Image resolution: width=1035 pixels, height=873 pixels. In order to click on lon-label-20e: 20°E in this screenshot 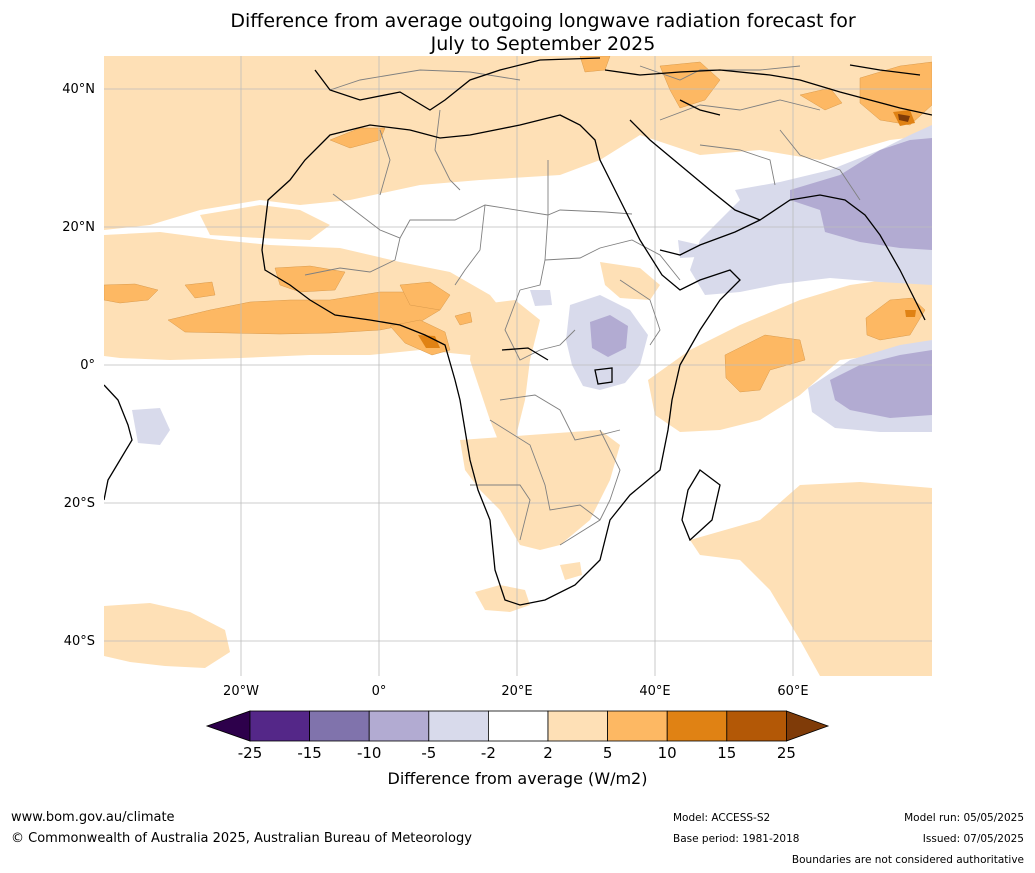, I will do `click(517, 691)`.